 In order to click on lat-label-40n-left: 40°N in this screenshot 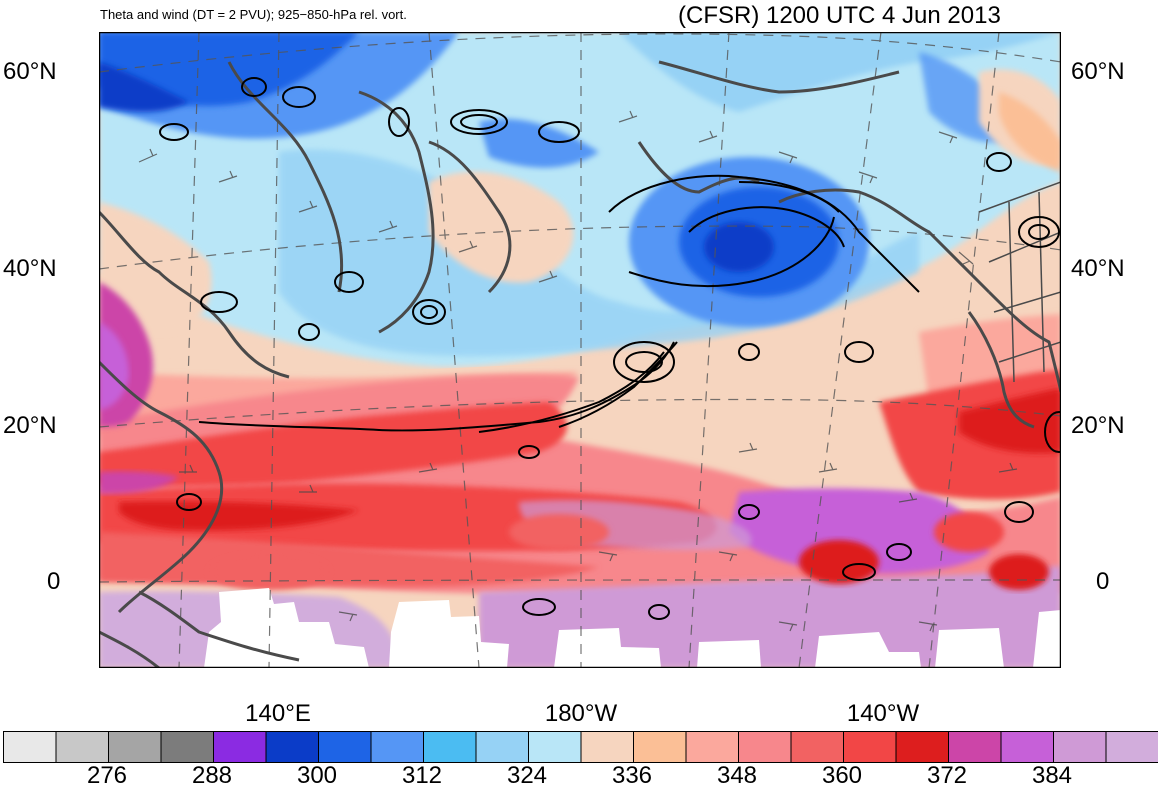, I will do `click(30, 268)`.